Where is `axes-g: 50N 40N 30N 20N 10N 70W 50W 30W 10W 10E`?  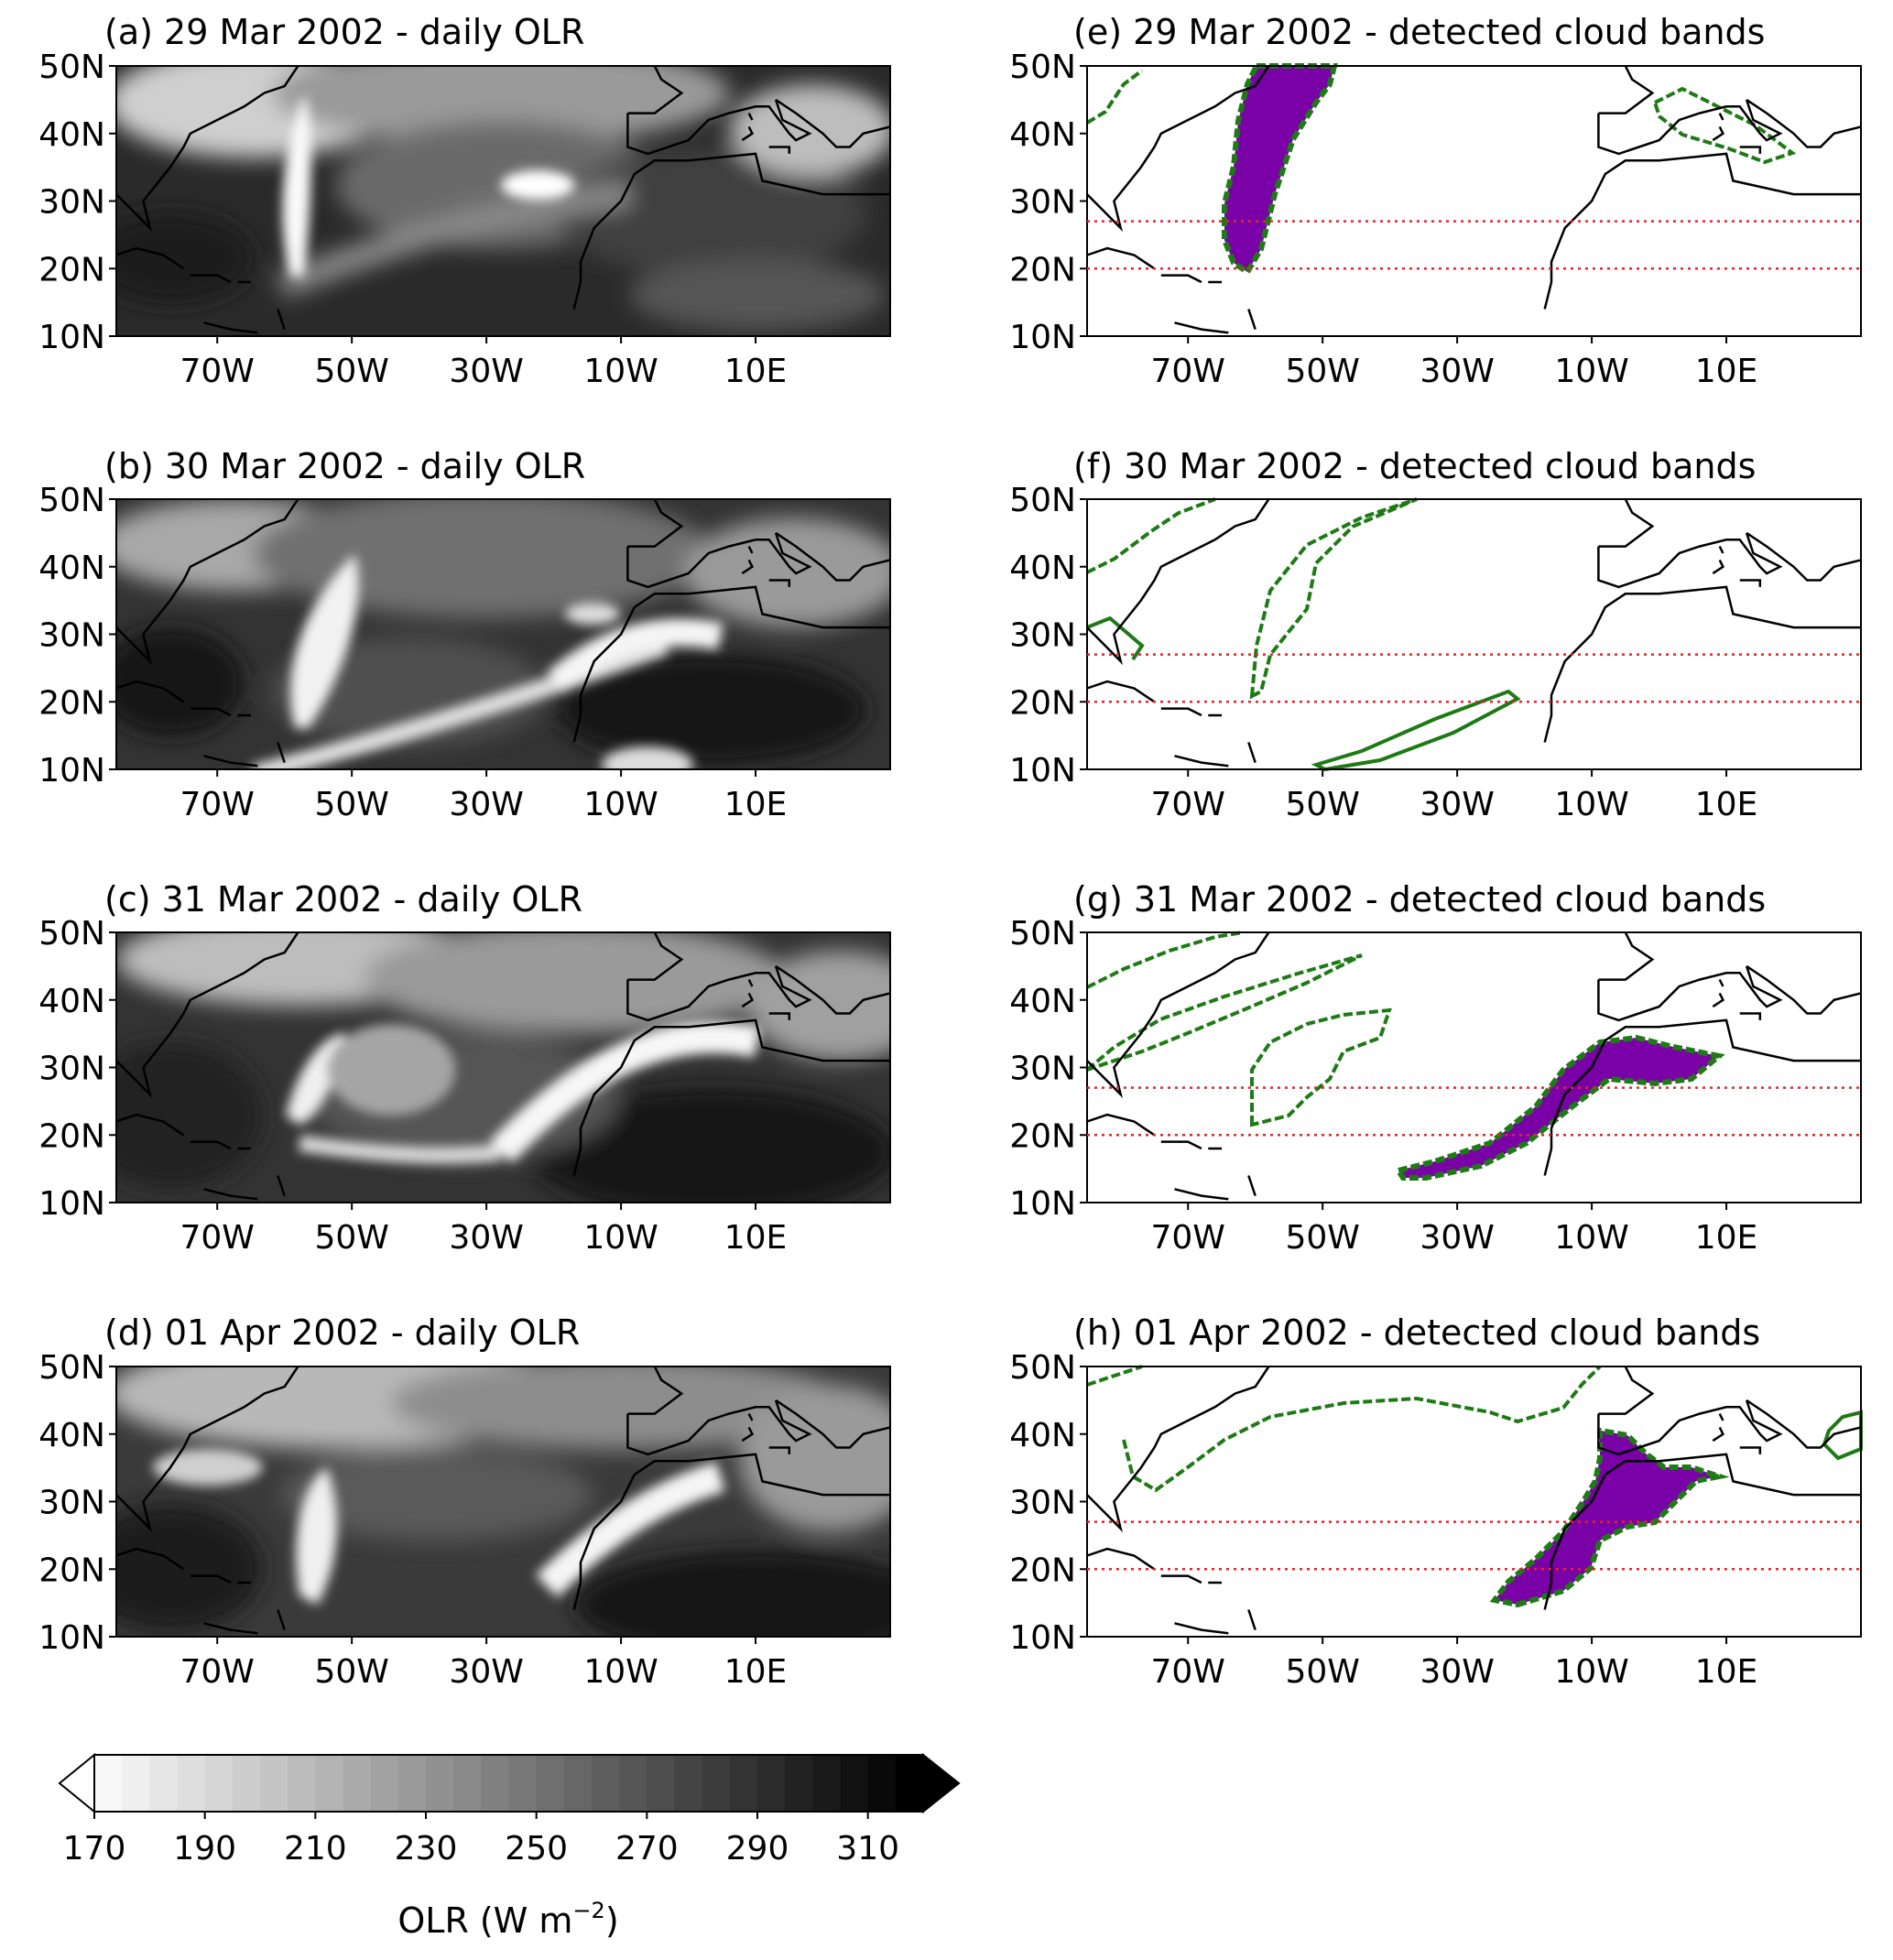
axes-g: 50N 40N 30N 20N 10N 70W 50W 30W 10W 10E is located at coordinates (1435, 1086).